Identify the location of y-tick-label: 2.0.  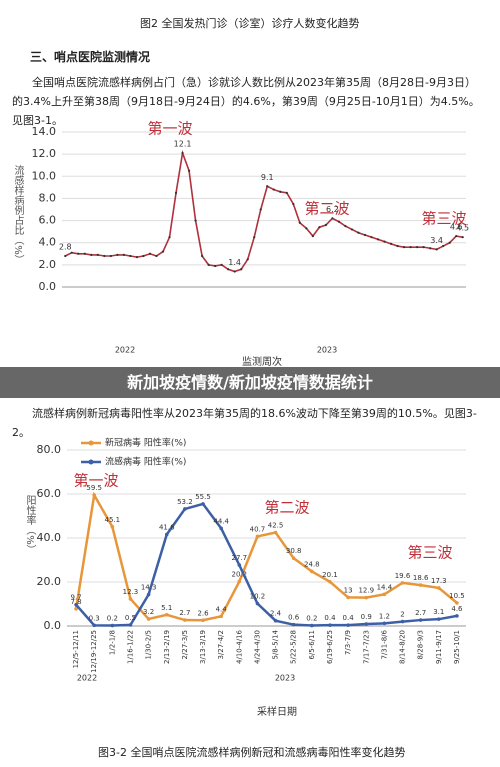
(48, 264).